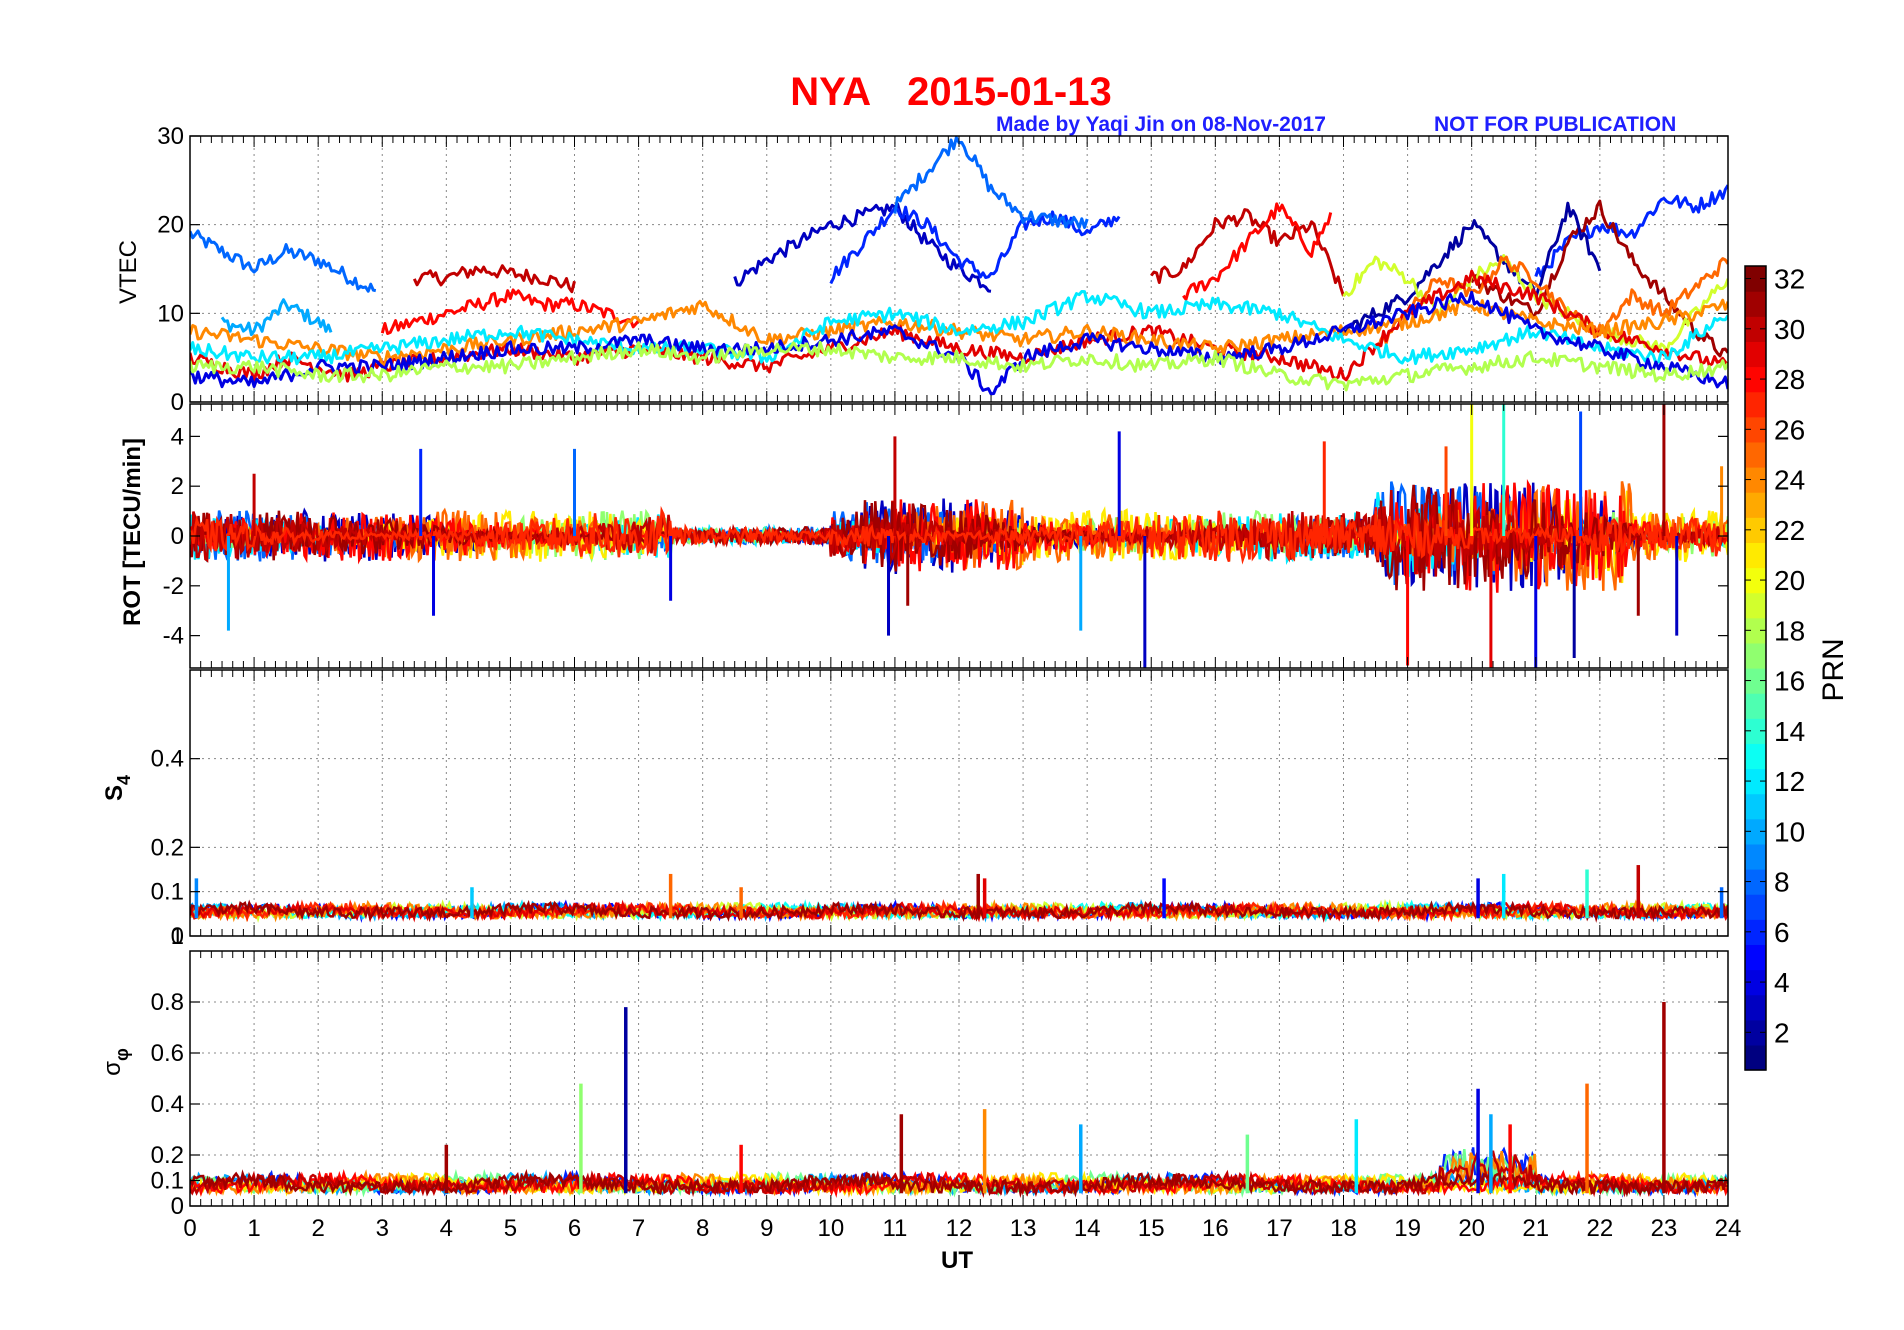  I want to click on rot-ytick-label: 0, so click(177, 536).